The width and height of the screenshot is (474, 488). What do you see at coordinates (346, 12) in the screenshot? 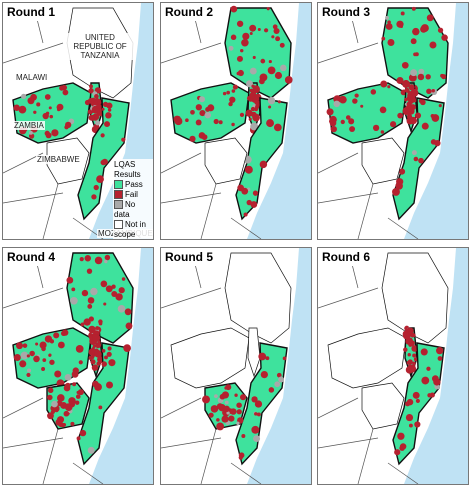
I see `panel-title: Round 3` at bounding box center [346, 12].